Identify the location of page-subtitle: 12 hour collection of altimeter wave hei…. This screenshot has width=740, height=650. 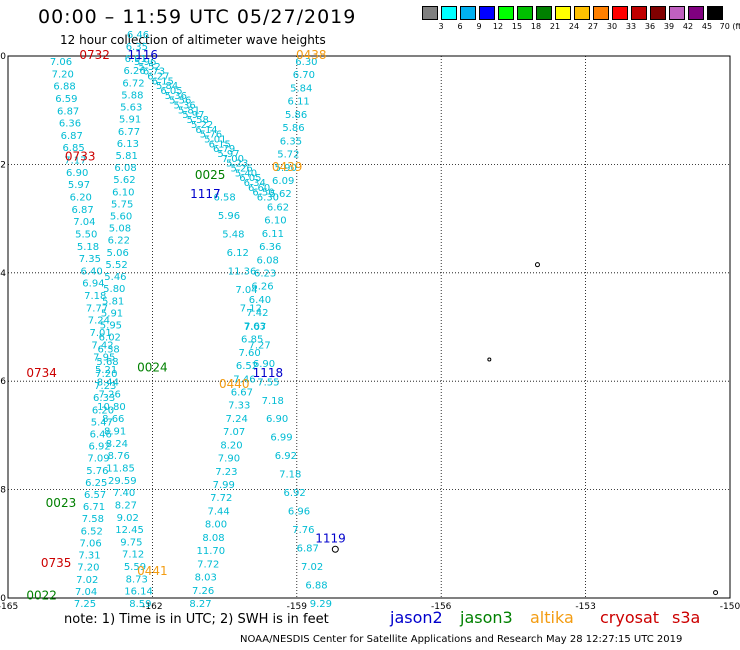
(193, 40).